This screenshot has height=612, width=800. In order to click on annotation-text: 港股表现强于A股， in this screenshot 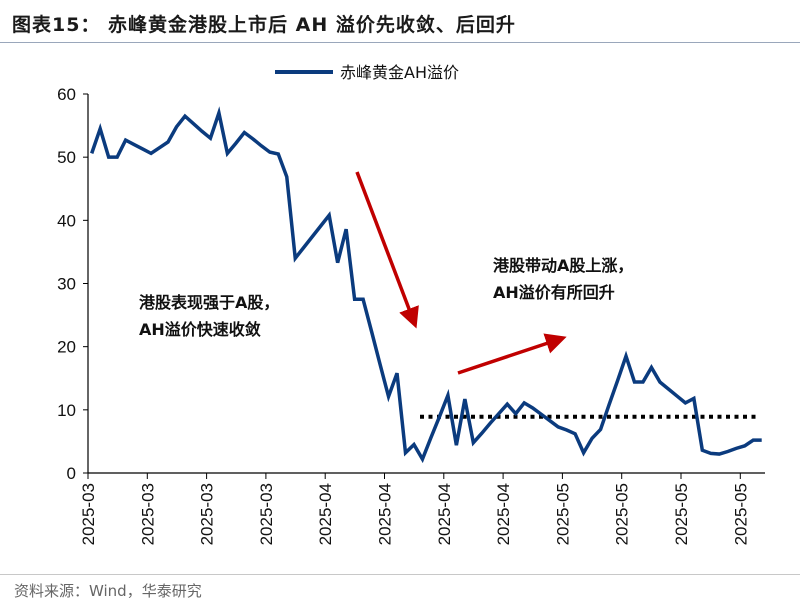, I will do `click(209, 302)`.